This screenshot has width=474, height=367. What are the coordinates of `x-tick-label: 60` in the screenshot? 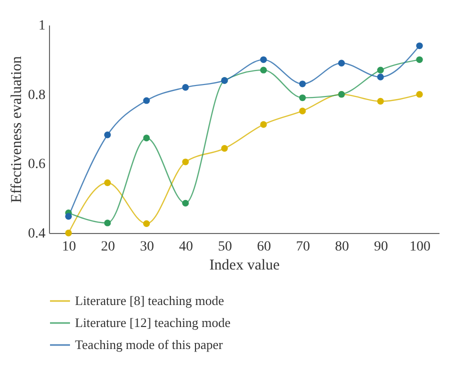 It's located at (264, 247).